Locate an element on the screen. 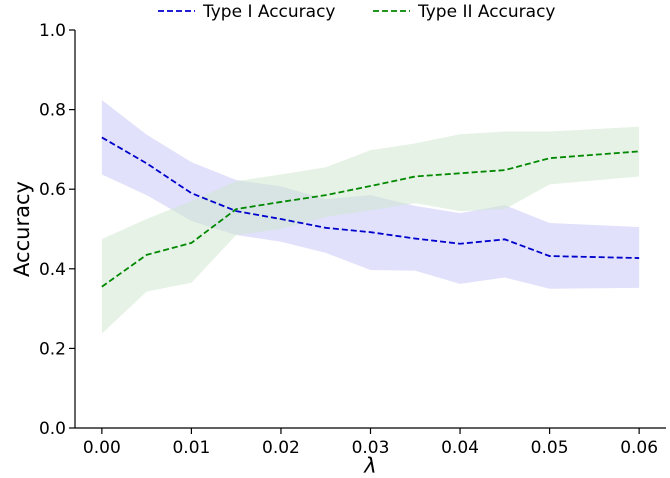 The width and height of the screenshot is (670, 478). y-tick-label: 0.4 is located at coordinates (52, 270).